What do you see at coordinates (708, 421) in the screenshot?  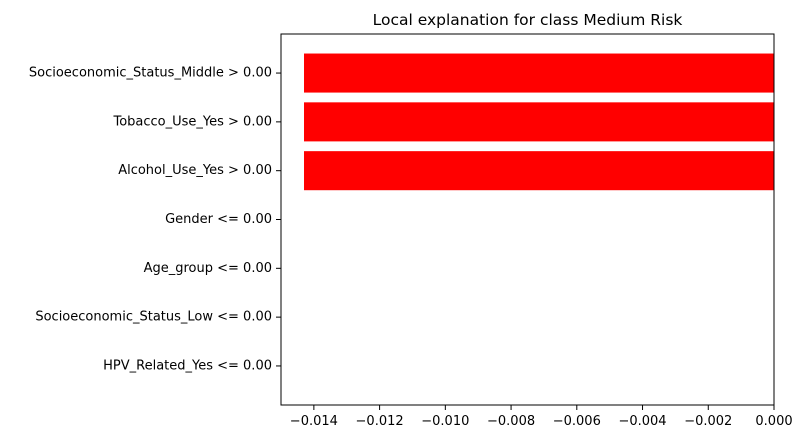 I see `x-tick-label: −0.002` at bounding box center [708, 421].